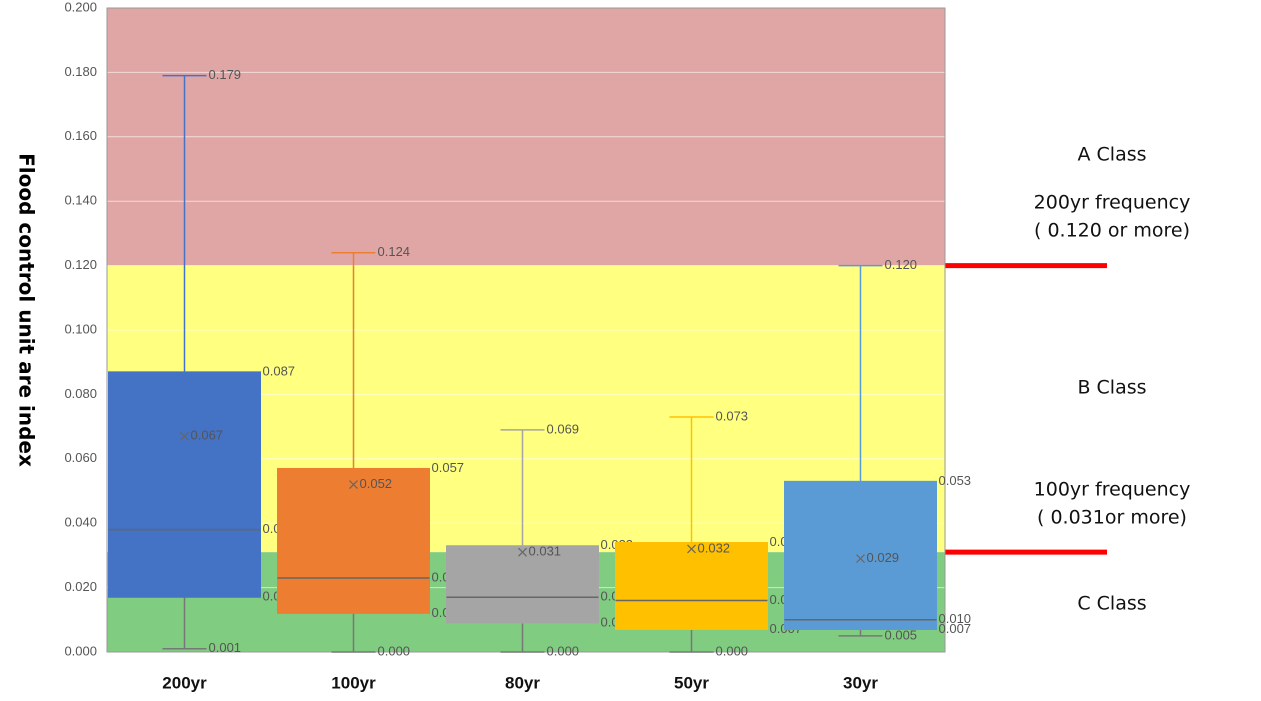 The width and height of the screenshot is (1261, 701). I want to click on x-tick-label: 200yr, so click(184, 682).